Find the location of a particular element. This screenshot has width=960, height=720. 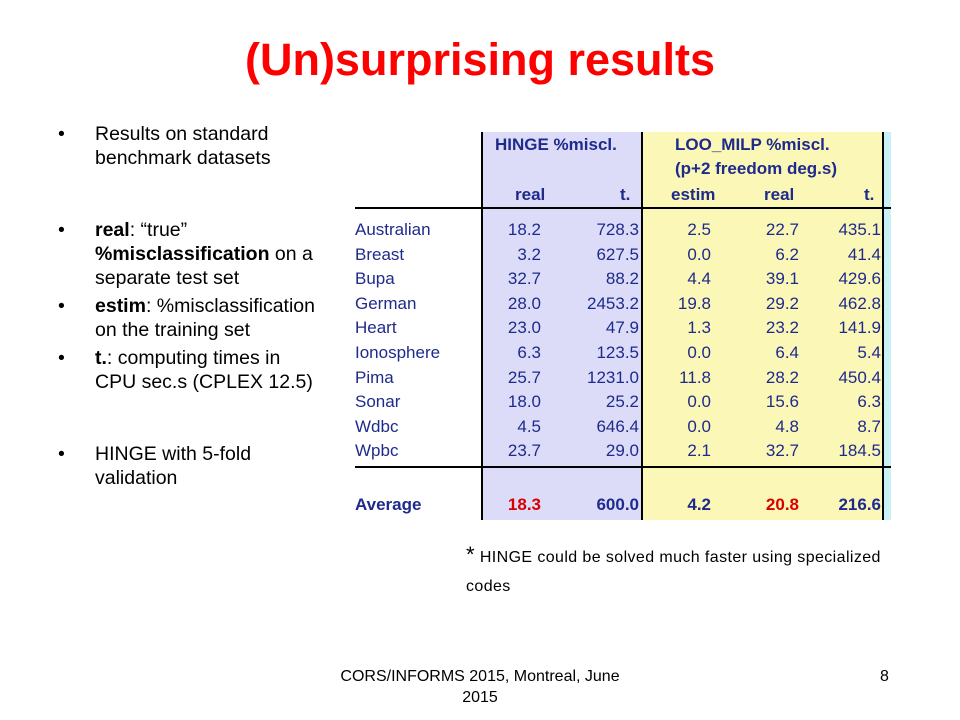

table-cell: 22.7 is located at coordinates (782, 229).